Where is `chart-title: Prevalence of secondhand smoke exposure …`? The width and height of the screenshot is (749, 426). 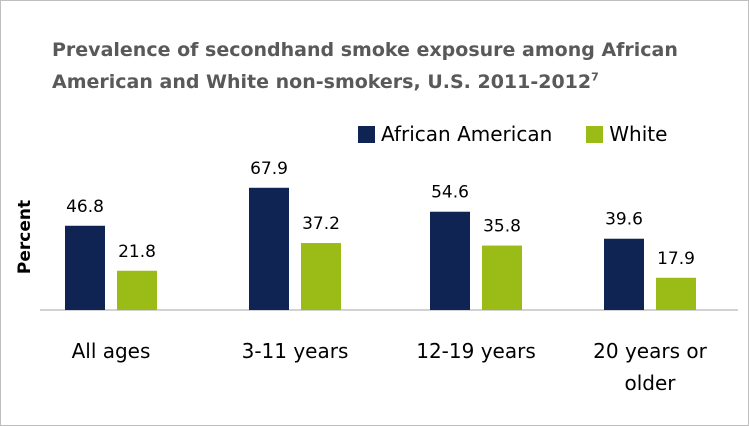 chart-title: Prevalence of secondhand smoke exposure … is located at coordinates (392, 66).